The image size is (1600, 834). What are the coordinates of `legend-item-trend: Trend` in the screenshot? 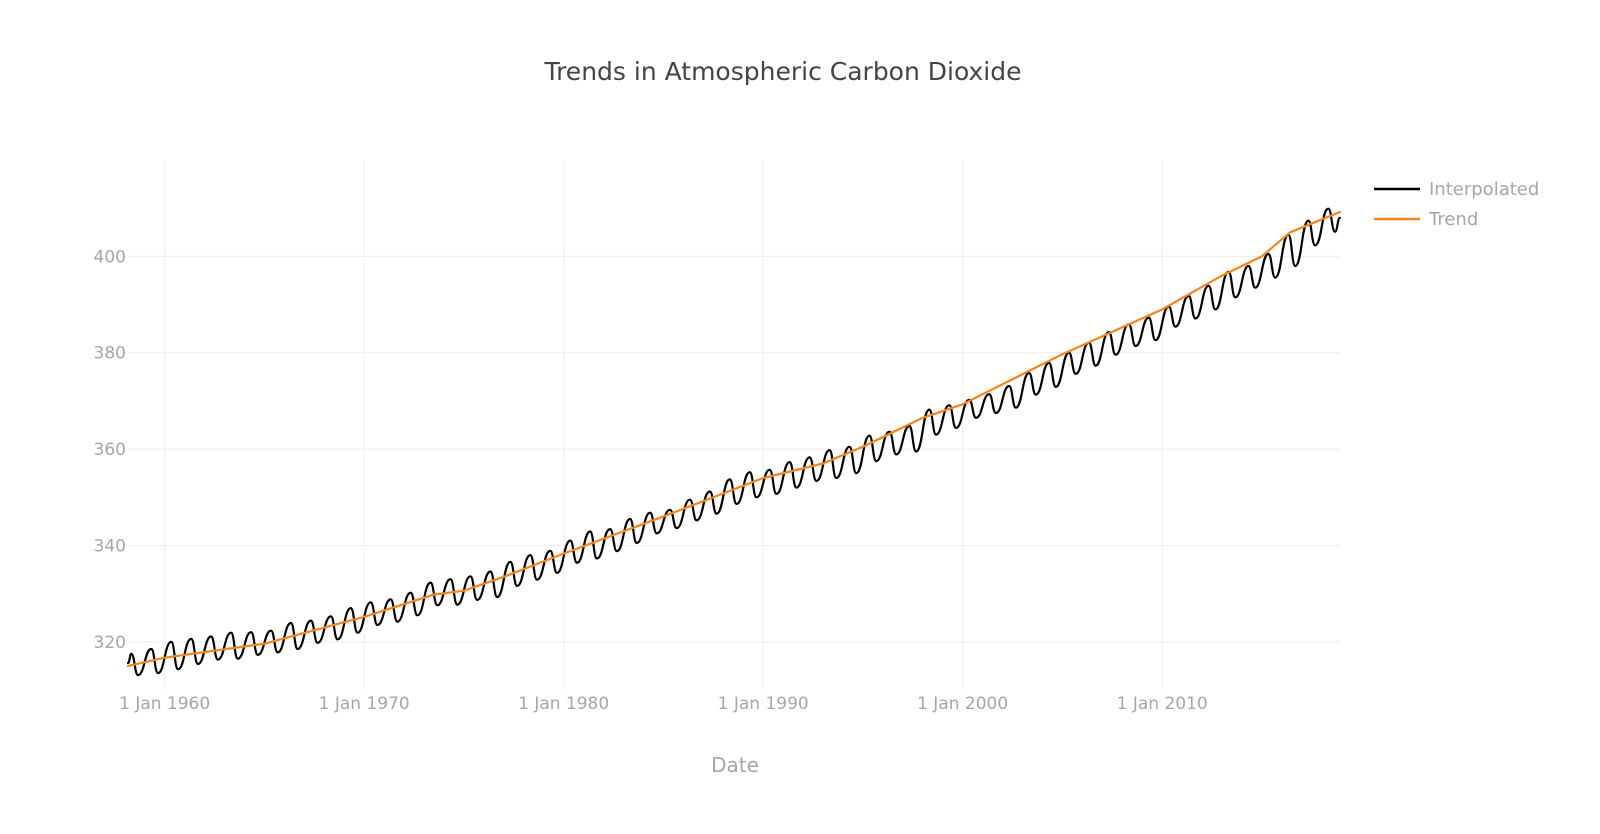 It's located at (1426, 219).